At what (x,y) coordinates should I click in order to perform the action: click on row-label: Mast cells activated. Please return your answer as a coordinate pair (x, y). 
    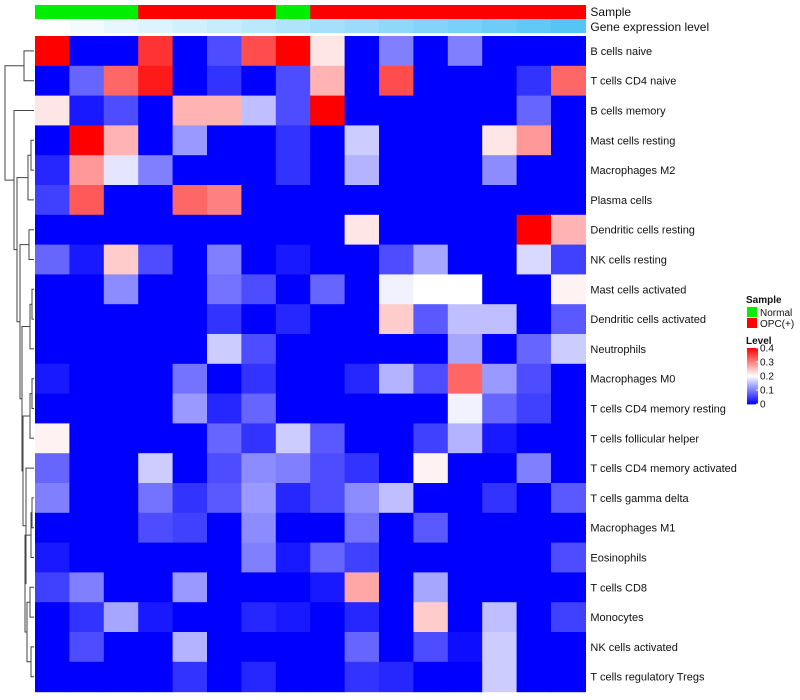
    Looking at the image, I should click on (638, 290).